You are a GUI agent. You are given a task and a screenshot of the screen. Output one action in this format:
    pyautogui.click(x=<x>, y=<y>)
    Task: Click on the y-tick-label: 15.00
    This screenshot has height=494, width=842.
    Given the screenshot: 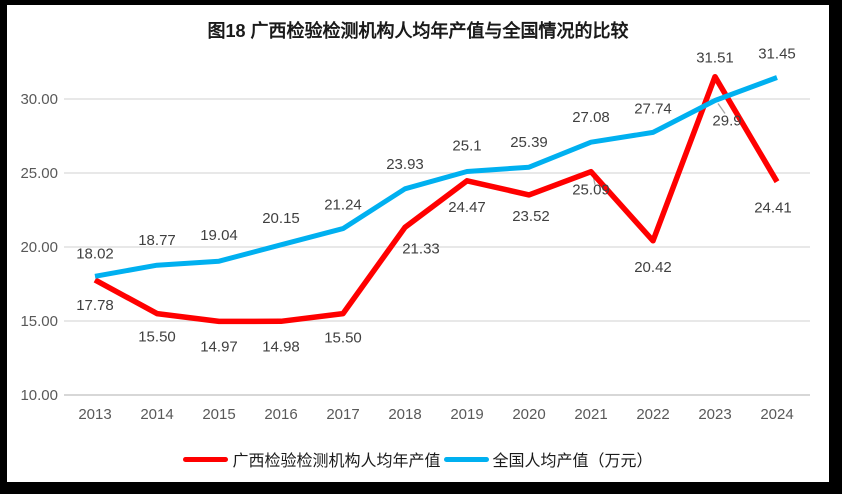 What is the action you would take?
    pyautogui.click(x=39, y=321)
    